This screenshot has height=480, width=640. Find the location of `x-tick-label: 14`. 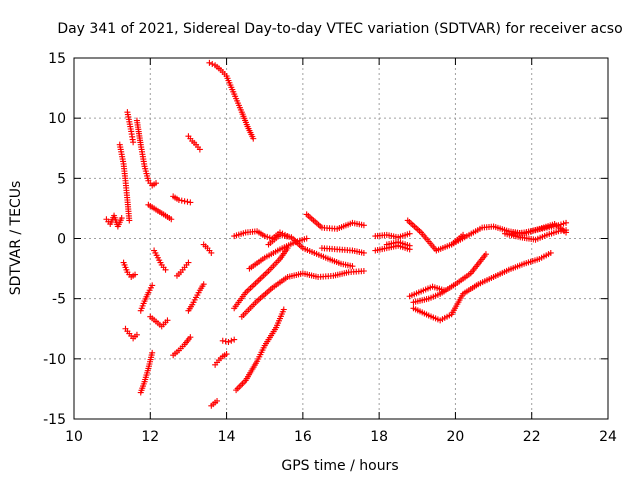

x-tick-label: 14 is located at coordinates (227, 437).